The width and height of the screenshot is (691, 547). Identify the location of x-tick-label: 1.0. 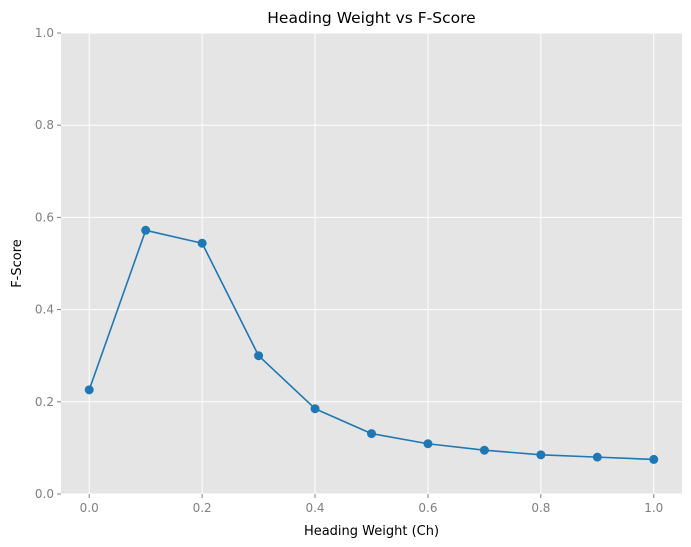
(653, 508).